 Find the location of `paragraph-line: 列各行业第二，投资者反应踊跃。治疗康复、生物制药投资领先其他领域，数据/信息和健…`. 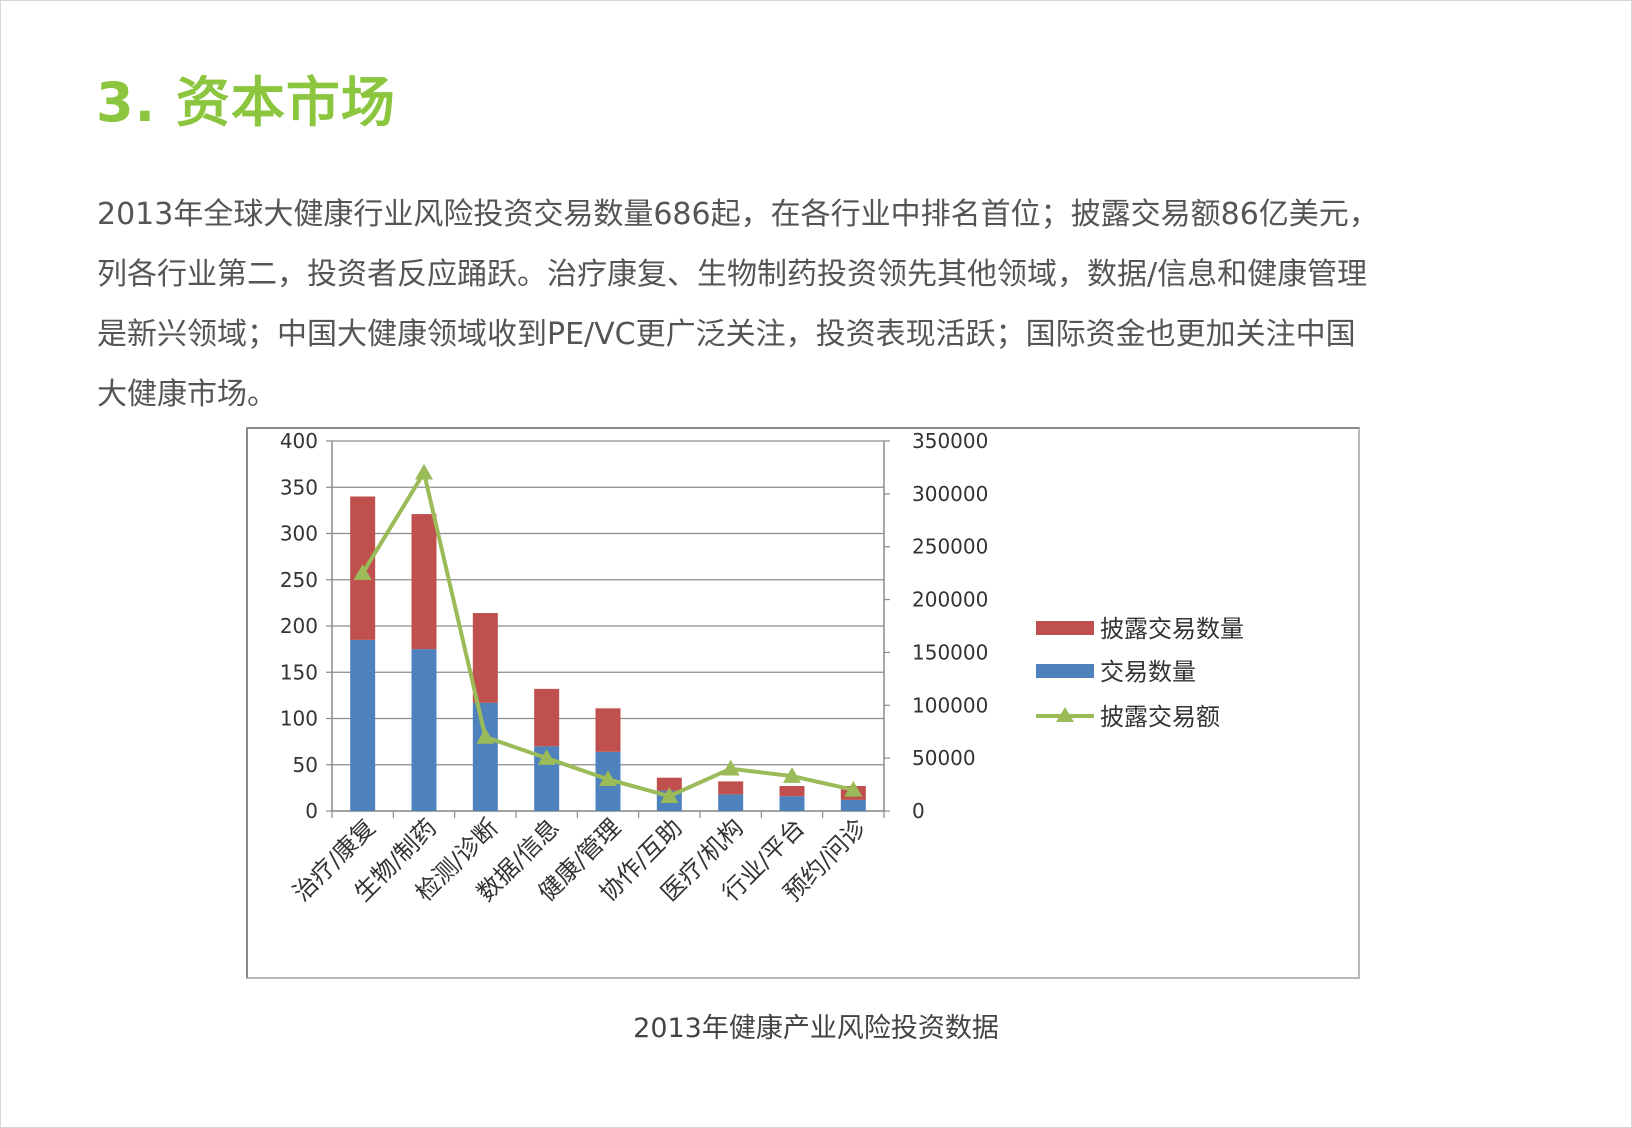

paragraph-line: 列各行业第二，投资者反应踊跃。治疗康复、生物制药投资领先其他领域，数据/信息和健… is located at coordinates (732, 274).